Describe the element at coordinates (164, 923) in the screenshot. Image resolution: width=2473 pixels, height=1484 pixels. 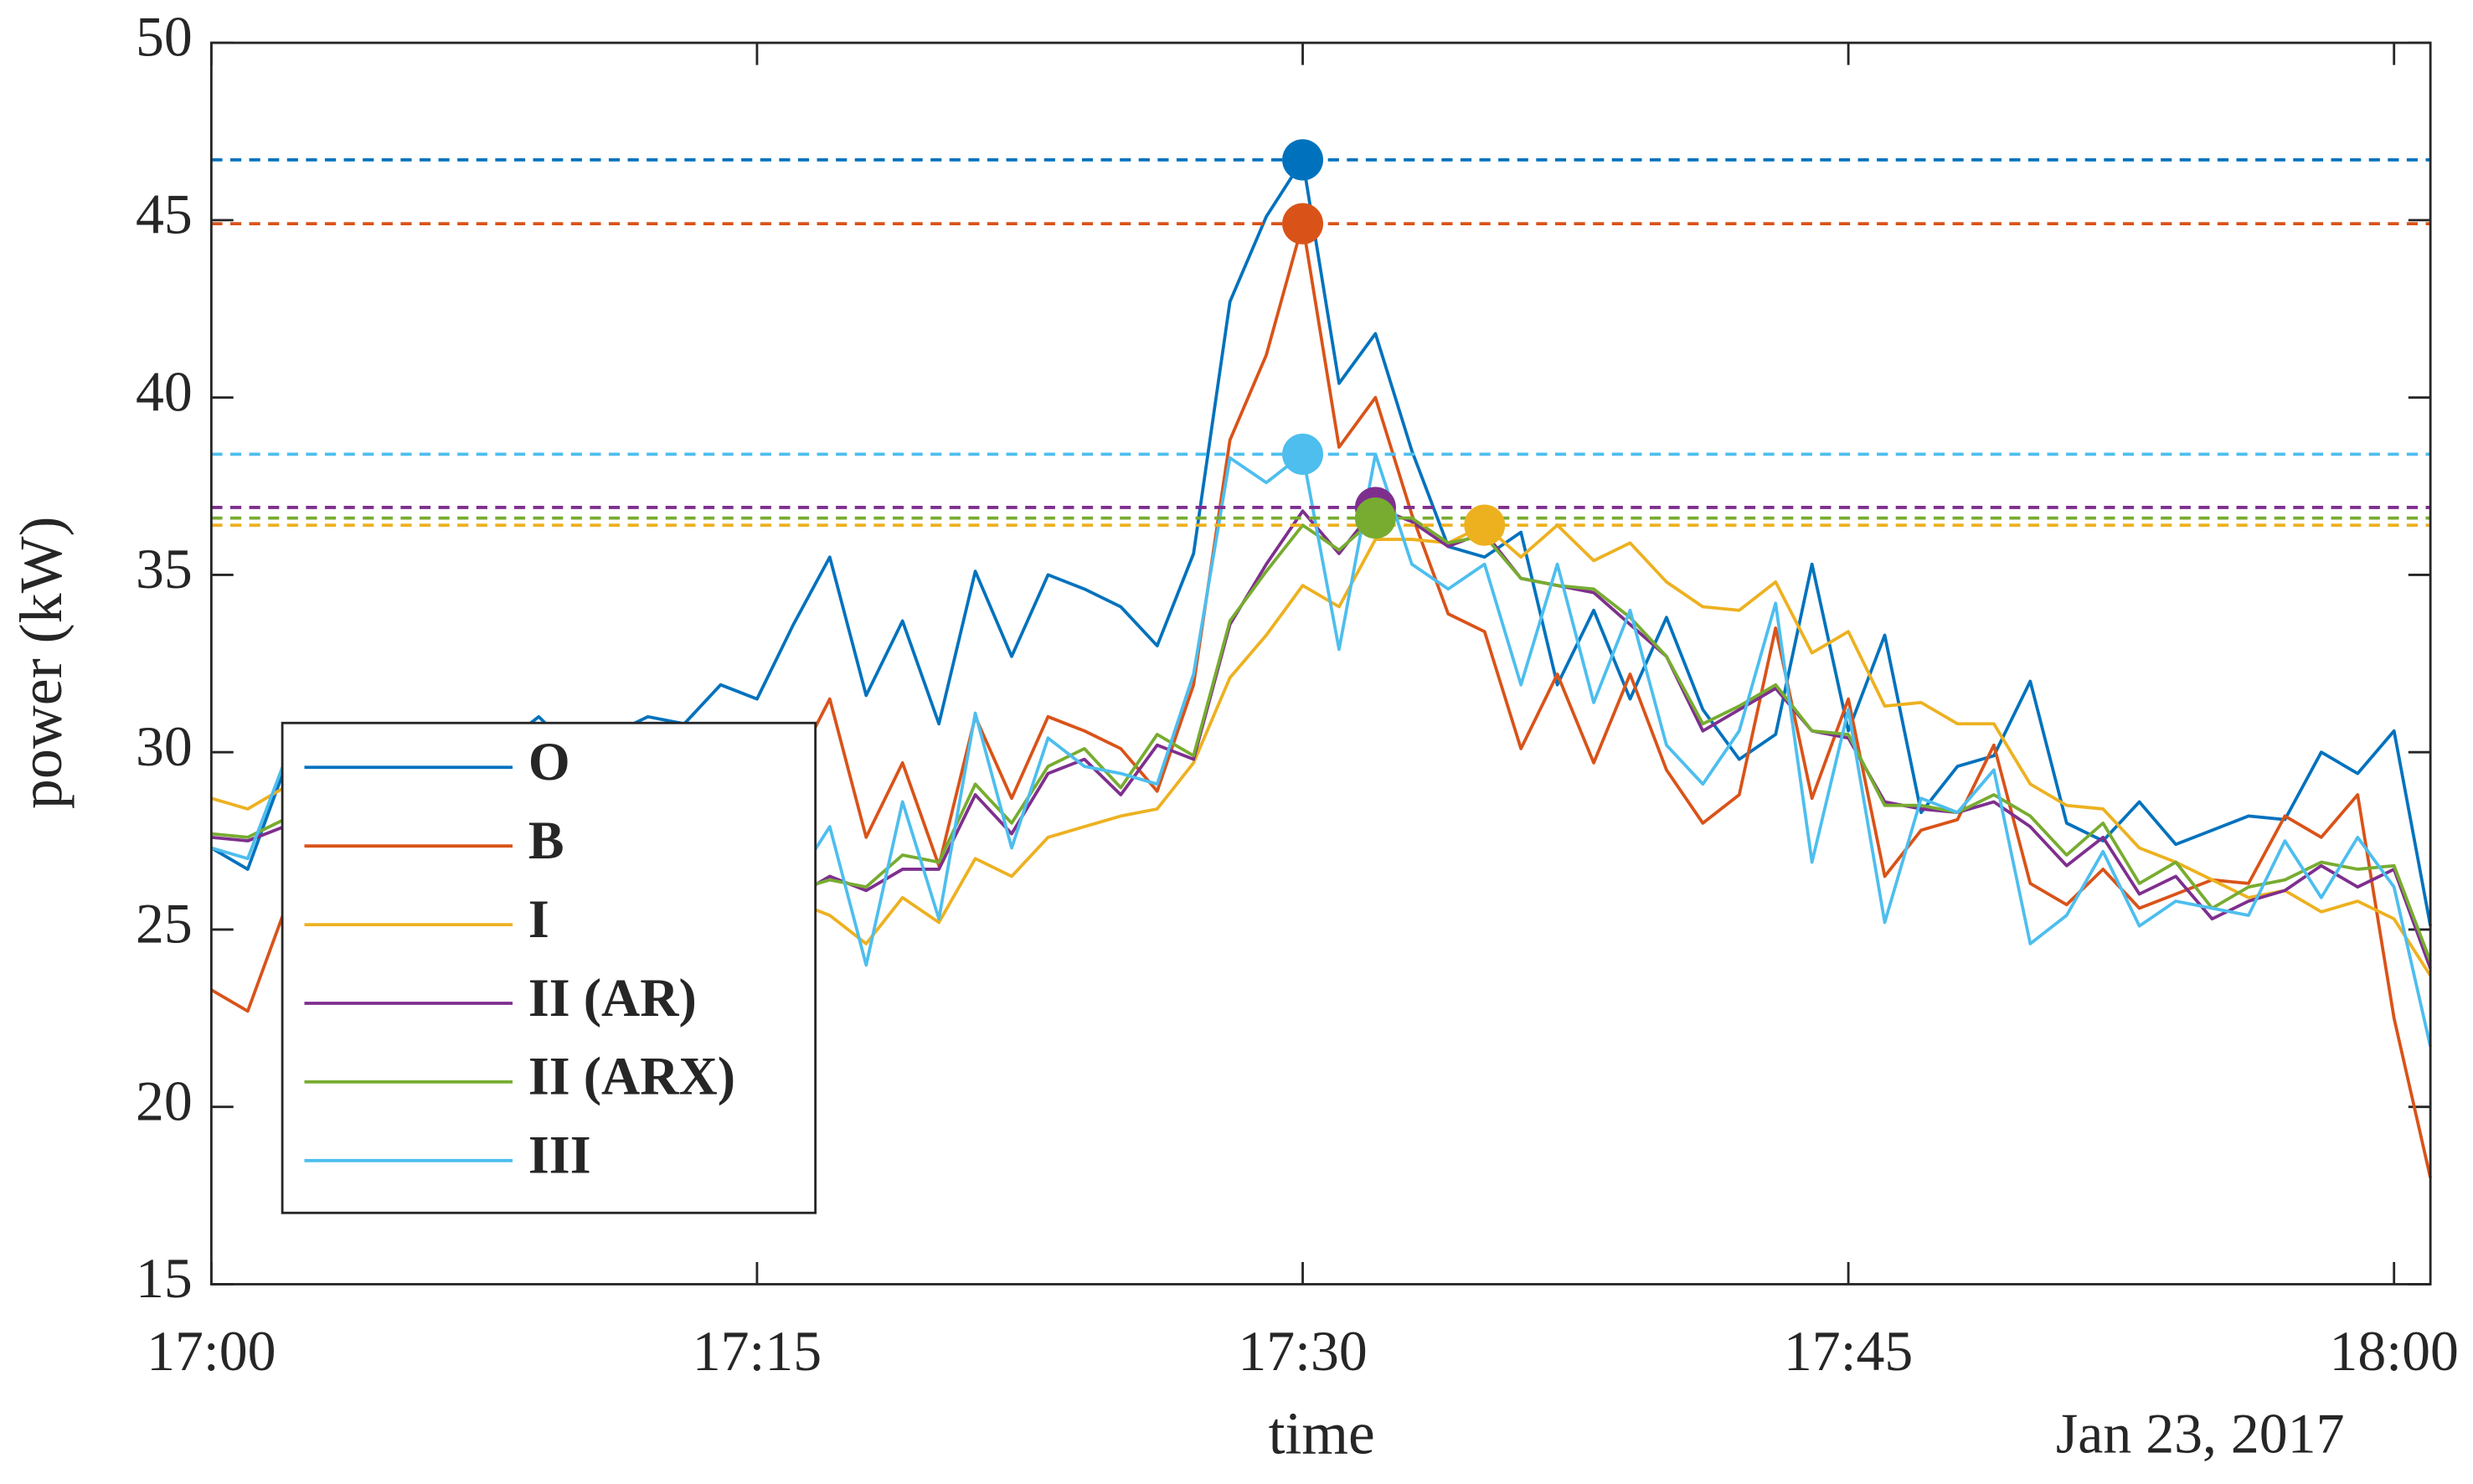
I see `y-tick-label: 25` at that location.